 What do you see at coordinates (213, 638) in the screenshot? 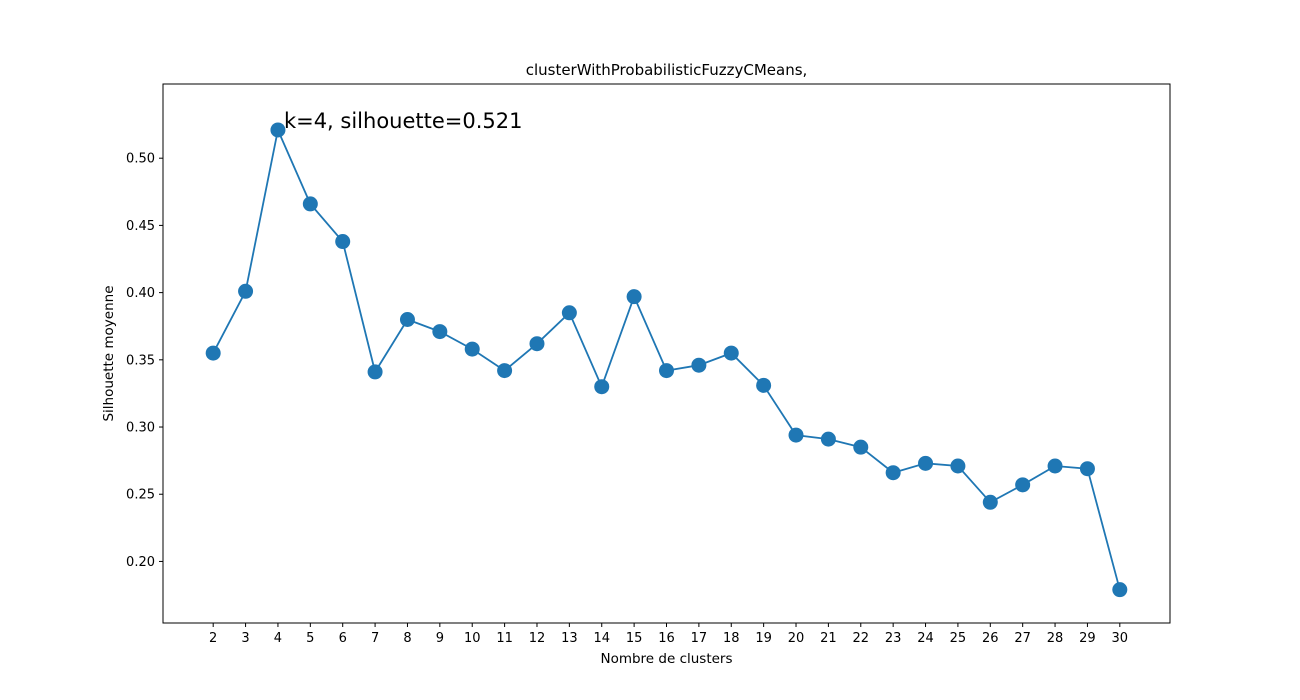
I see `x-tick-label: 2` at bounding box center [213, 638].